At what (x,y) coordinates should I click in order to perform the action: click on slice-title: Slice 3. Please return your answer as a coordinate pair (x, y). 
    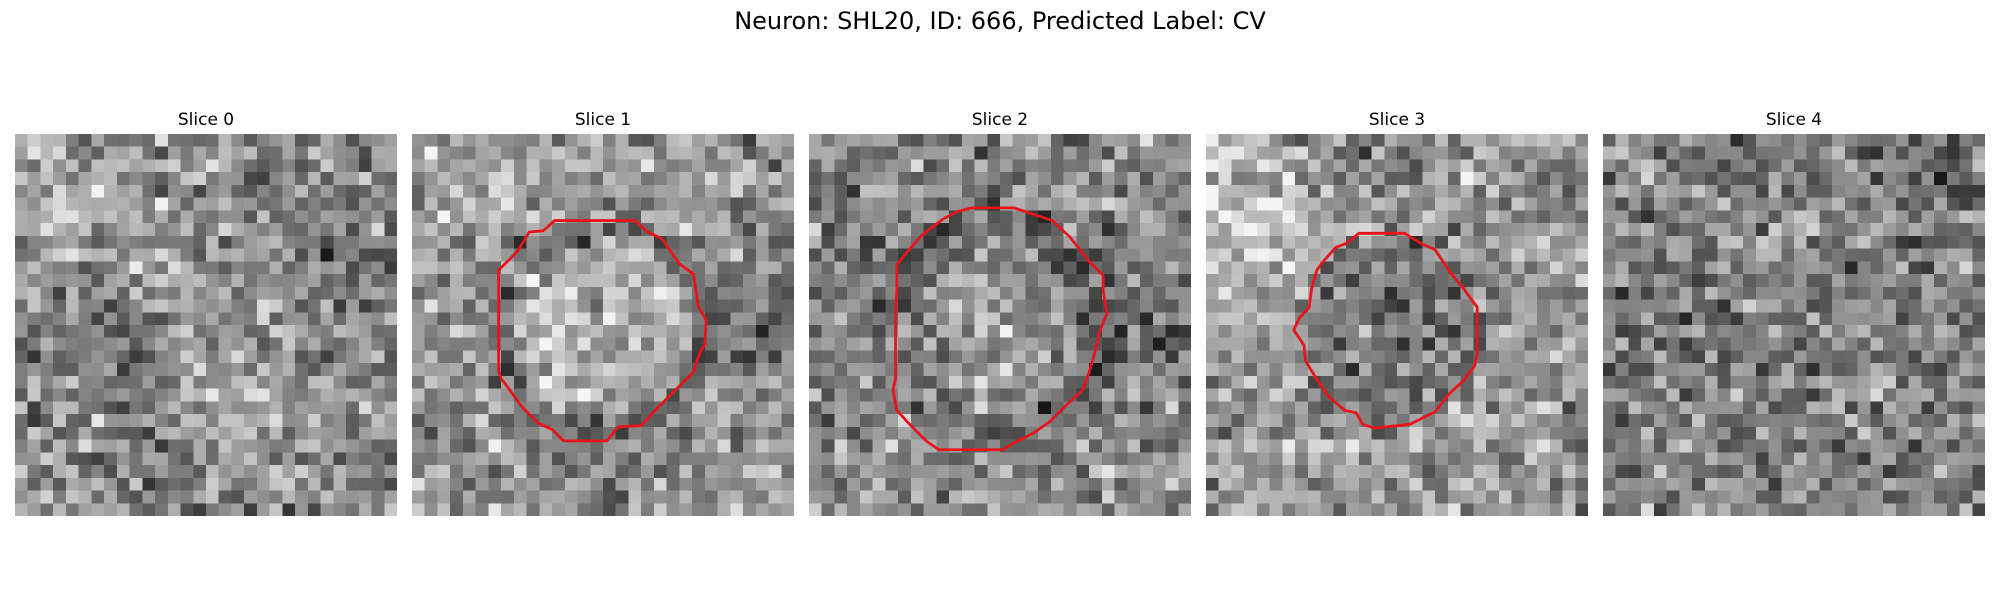
    Looking at the image, I should click on (1397, 120).